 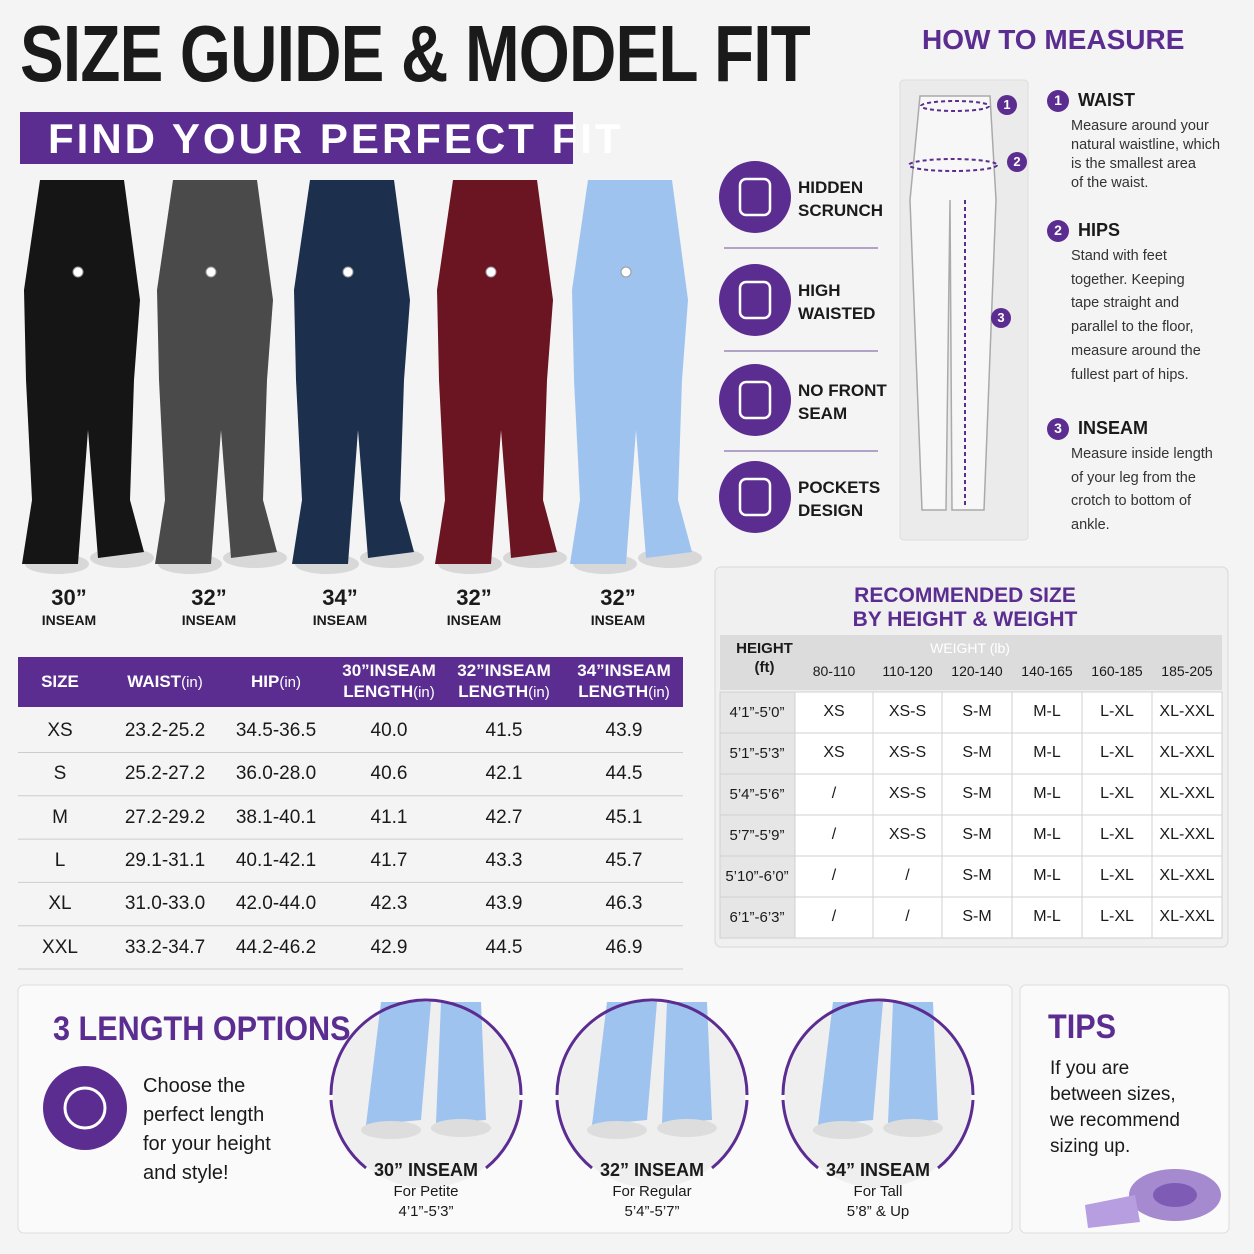 I want to click on tips-text: sizing up., so click(x=1090, y=1146).